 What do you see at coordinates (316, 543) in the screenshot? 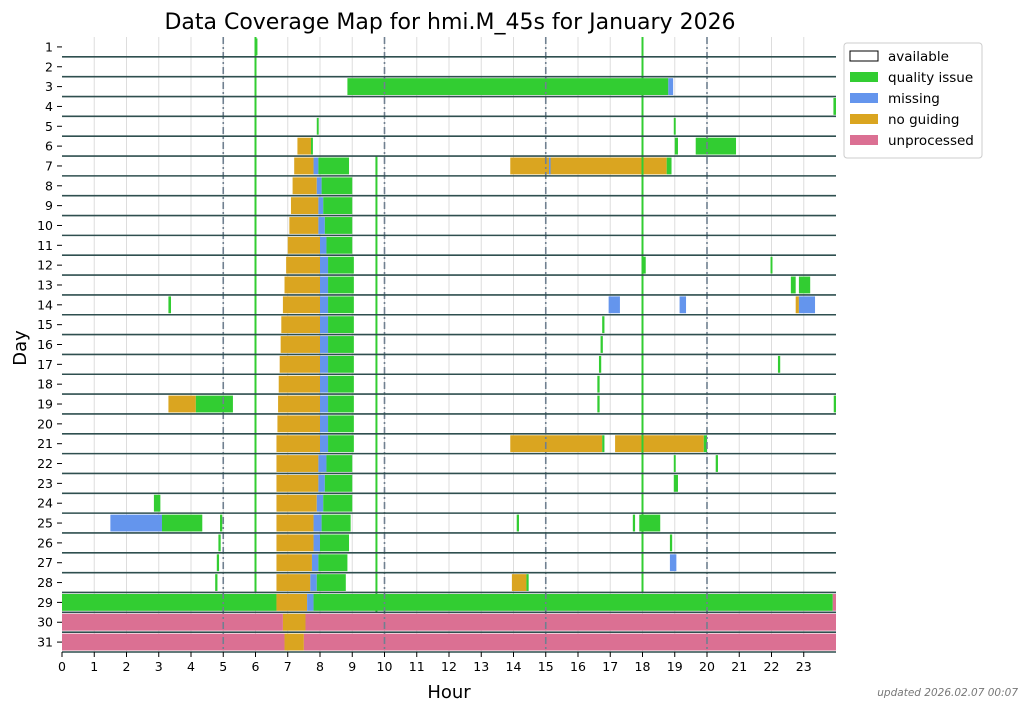
I see `segment-day26-missing` at bounding box center [316, 543].